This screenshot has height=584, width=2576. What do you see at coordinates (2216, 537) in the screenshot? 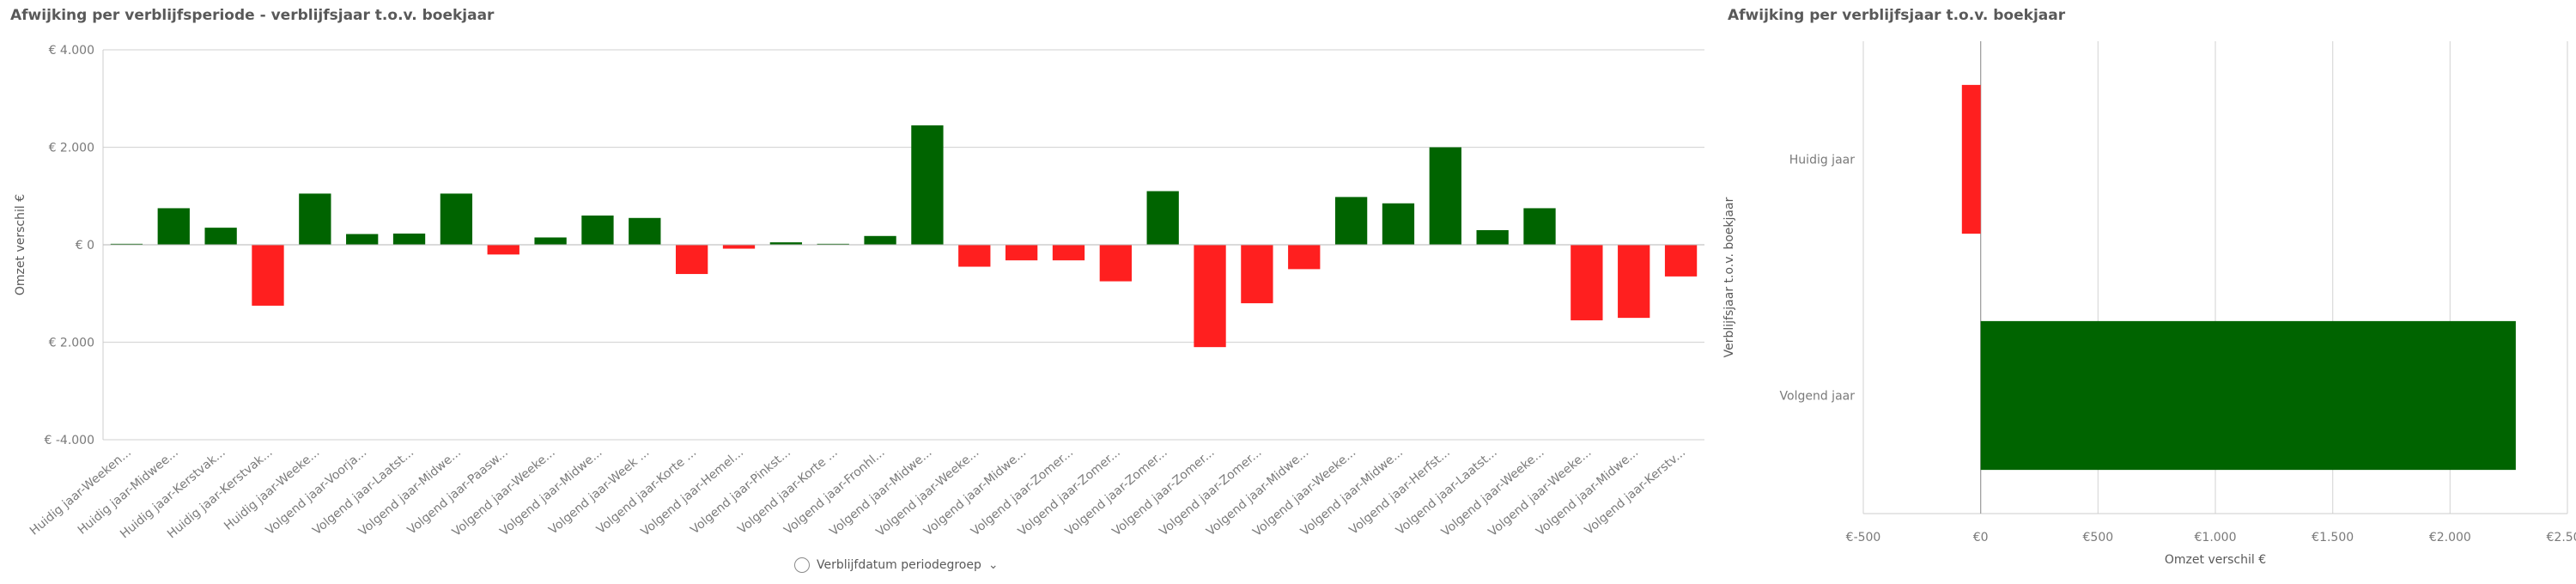
I see `x-tick-label: €1.000` at bounding box center [2216, 537].